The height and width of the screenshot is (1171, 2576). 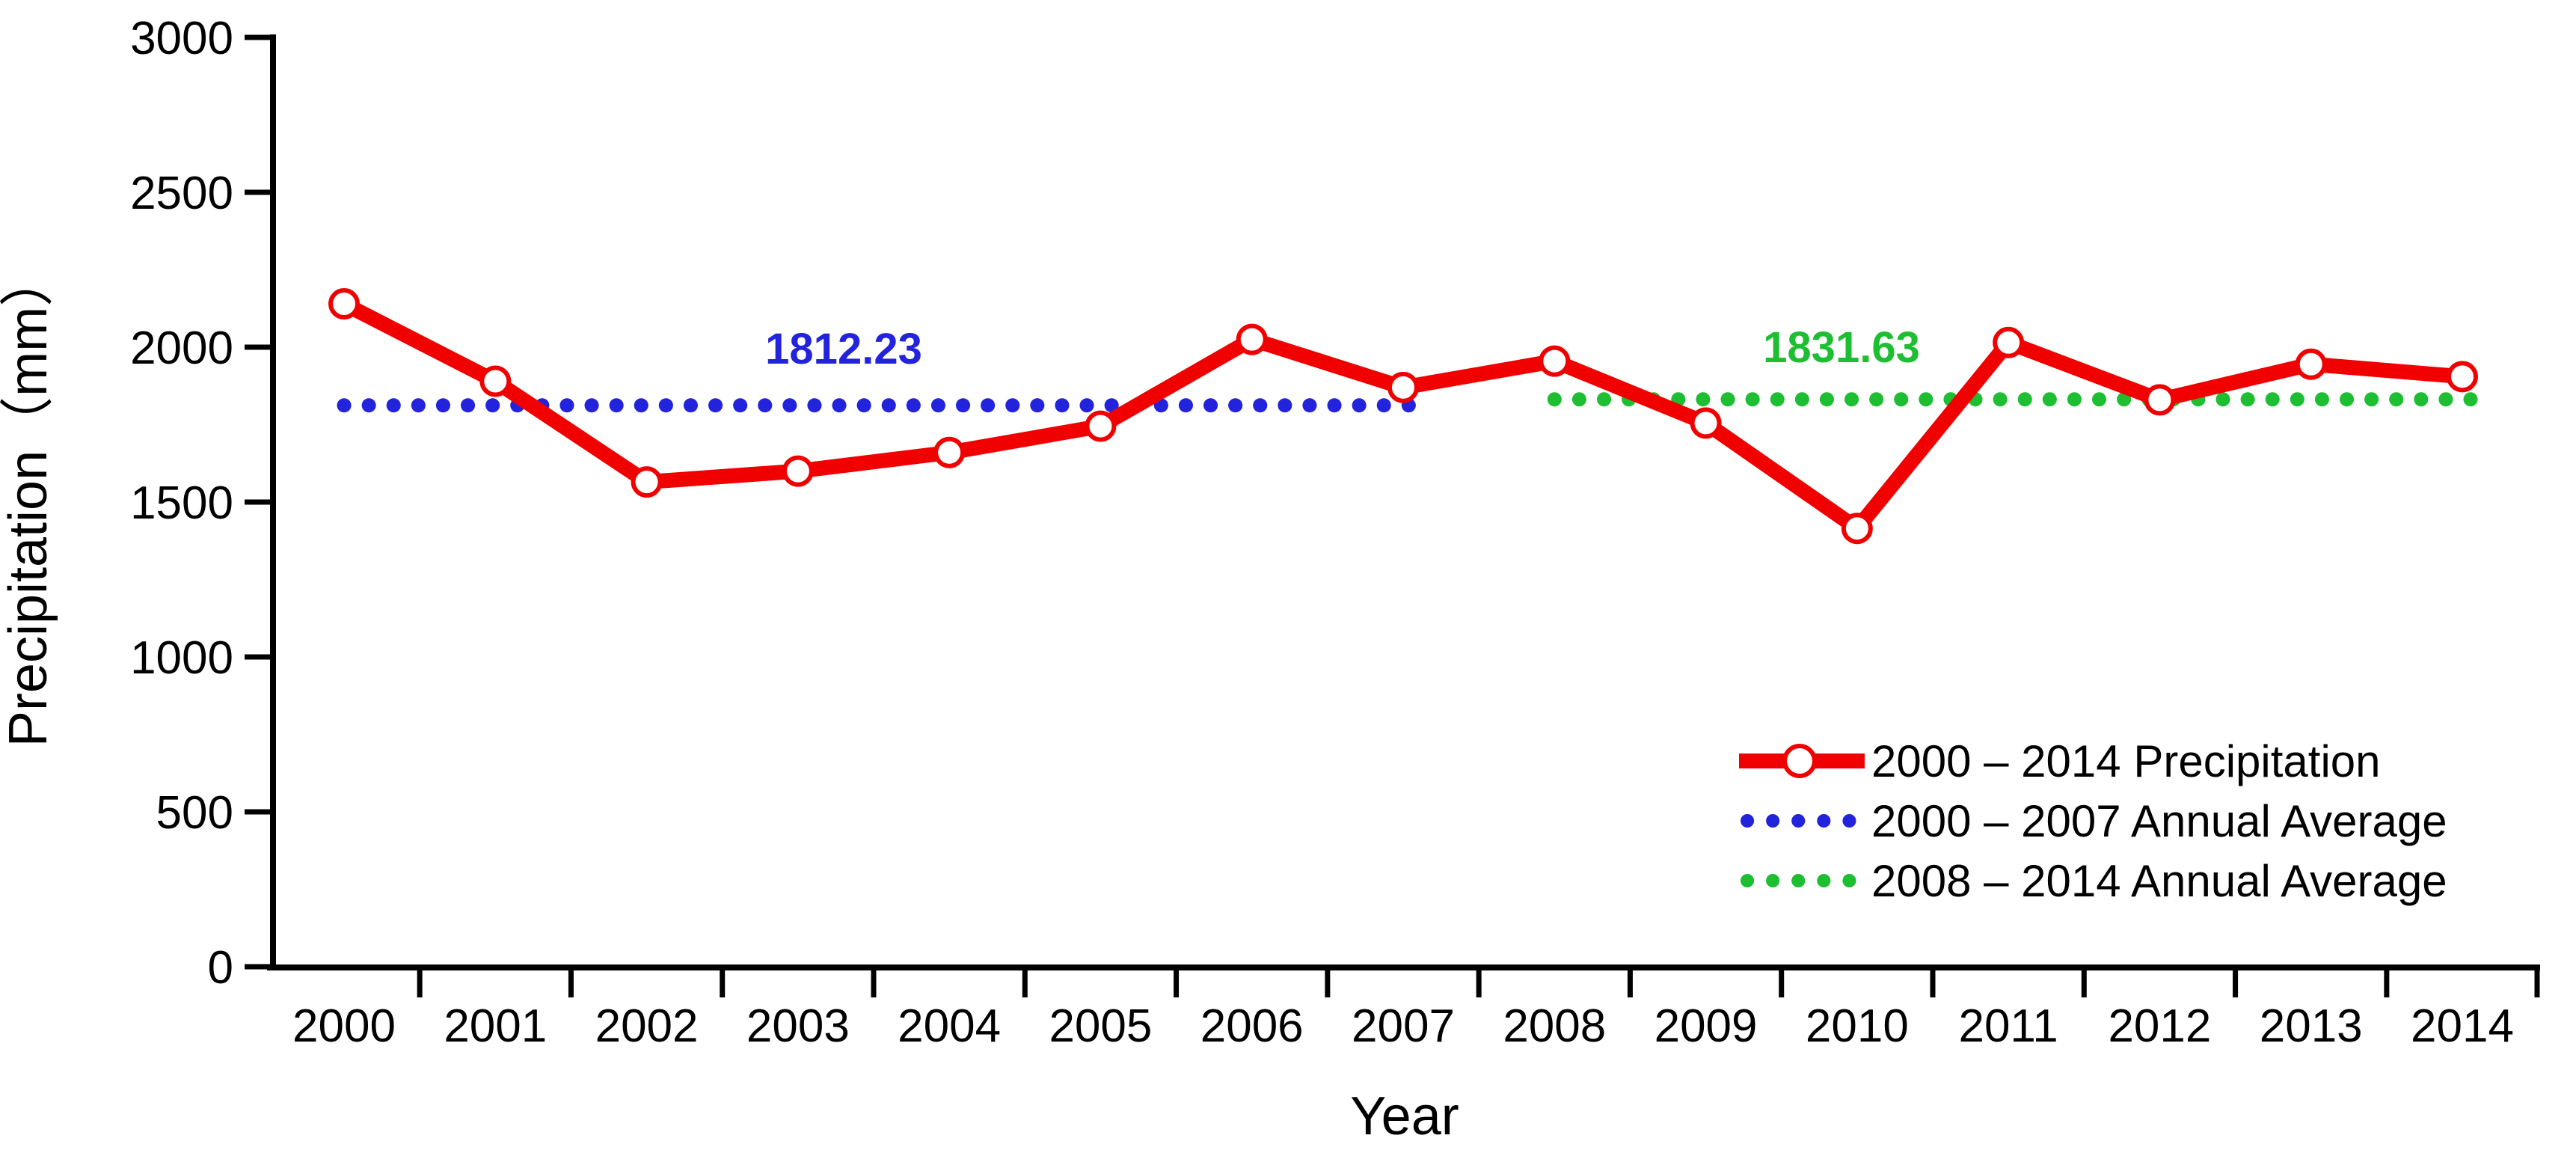 What do you see at coordinates (1478, 982) in the screenshot?
I see `x-axis-ticks` at bounding box center [1478, 982].